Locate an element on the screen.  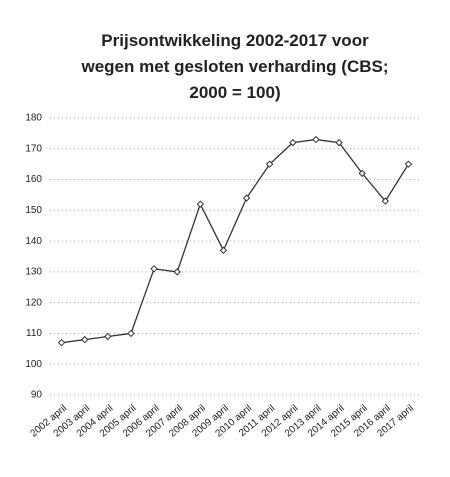
y-tick-label: 150 is located at coordinates (33, 210).